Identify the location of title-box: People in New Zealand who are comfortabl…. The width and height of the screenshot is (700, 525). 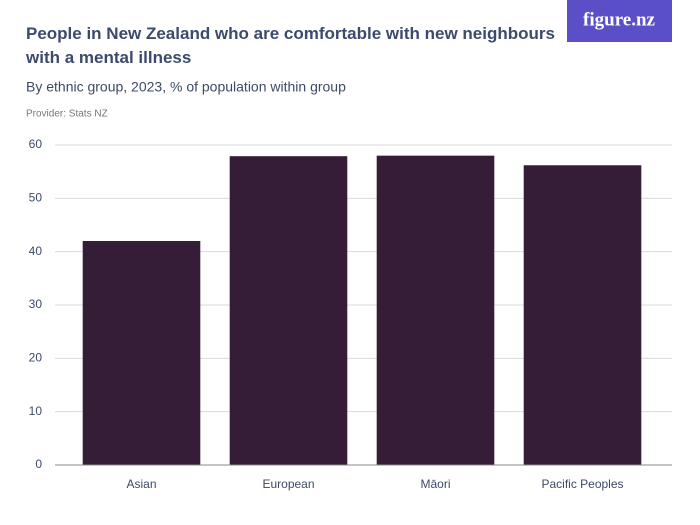
(290, 45).